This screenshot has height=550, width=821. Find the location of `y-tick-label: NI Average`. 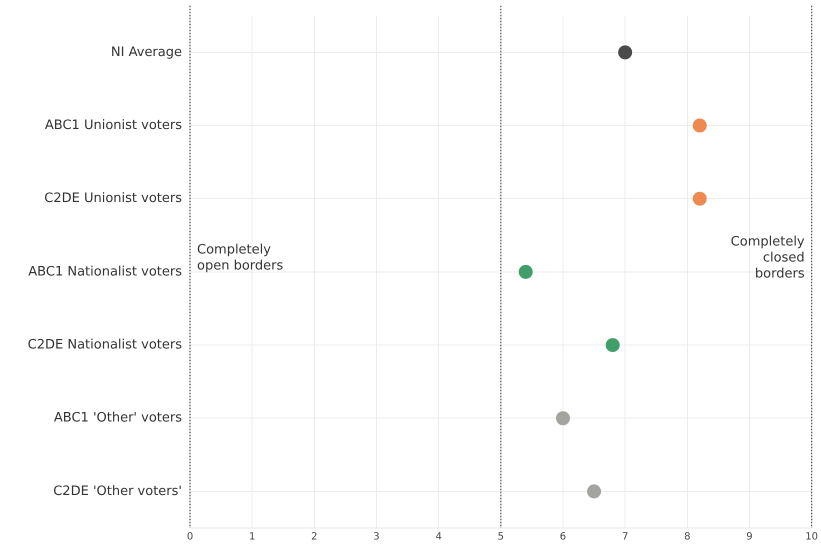

y-tick-label: NI Average is located at coordinates (146, 52).